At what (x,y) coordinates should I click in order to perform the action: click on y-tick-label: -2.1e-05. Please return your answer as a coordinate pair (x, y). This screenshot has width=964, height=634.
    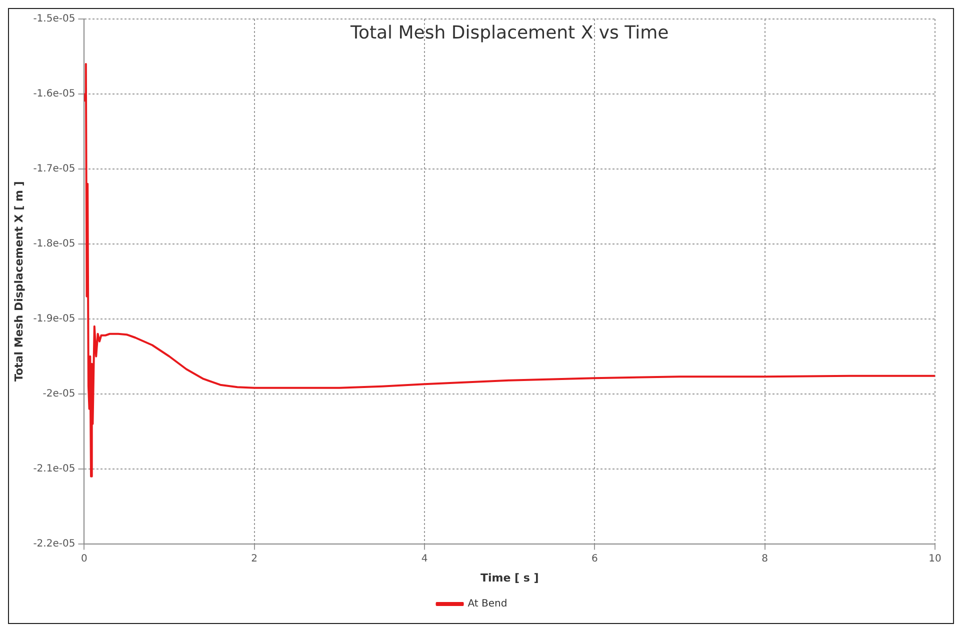
    Looking at the image, I should click on (54, 468).